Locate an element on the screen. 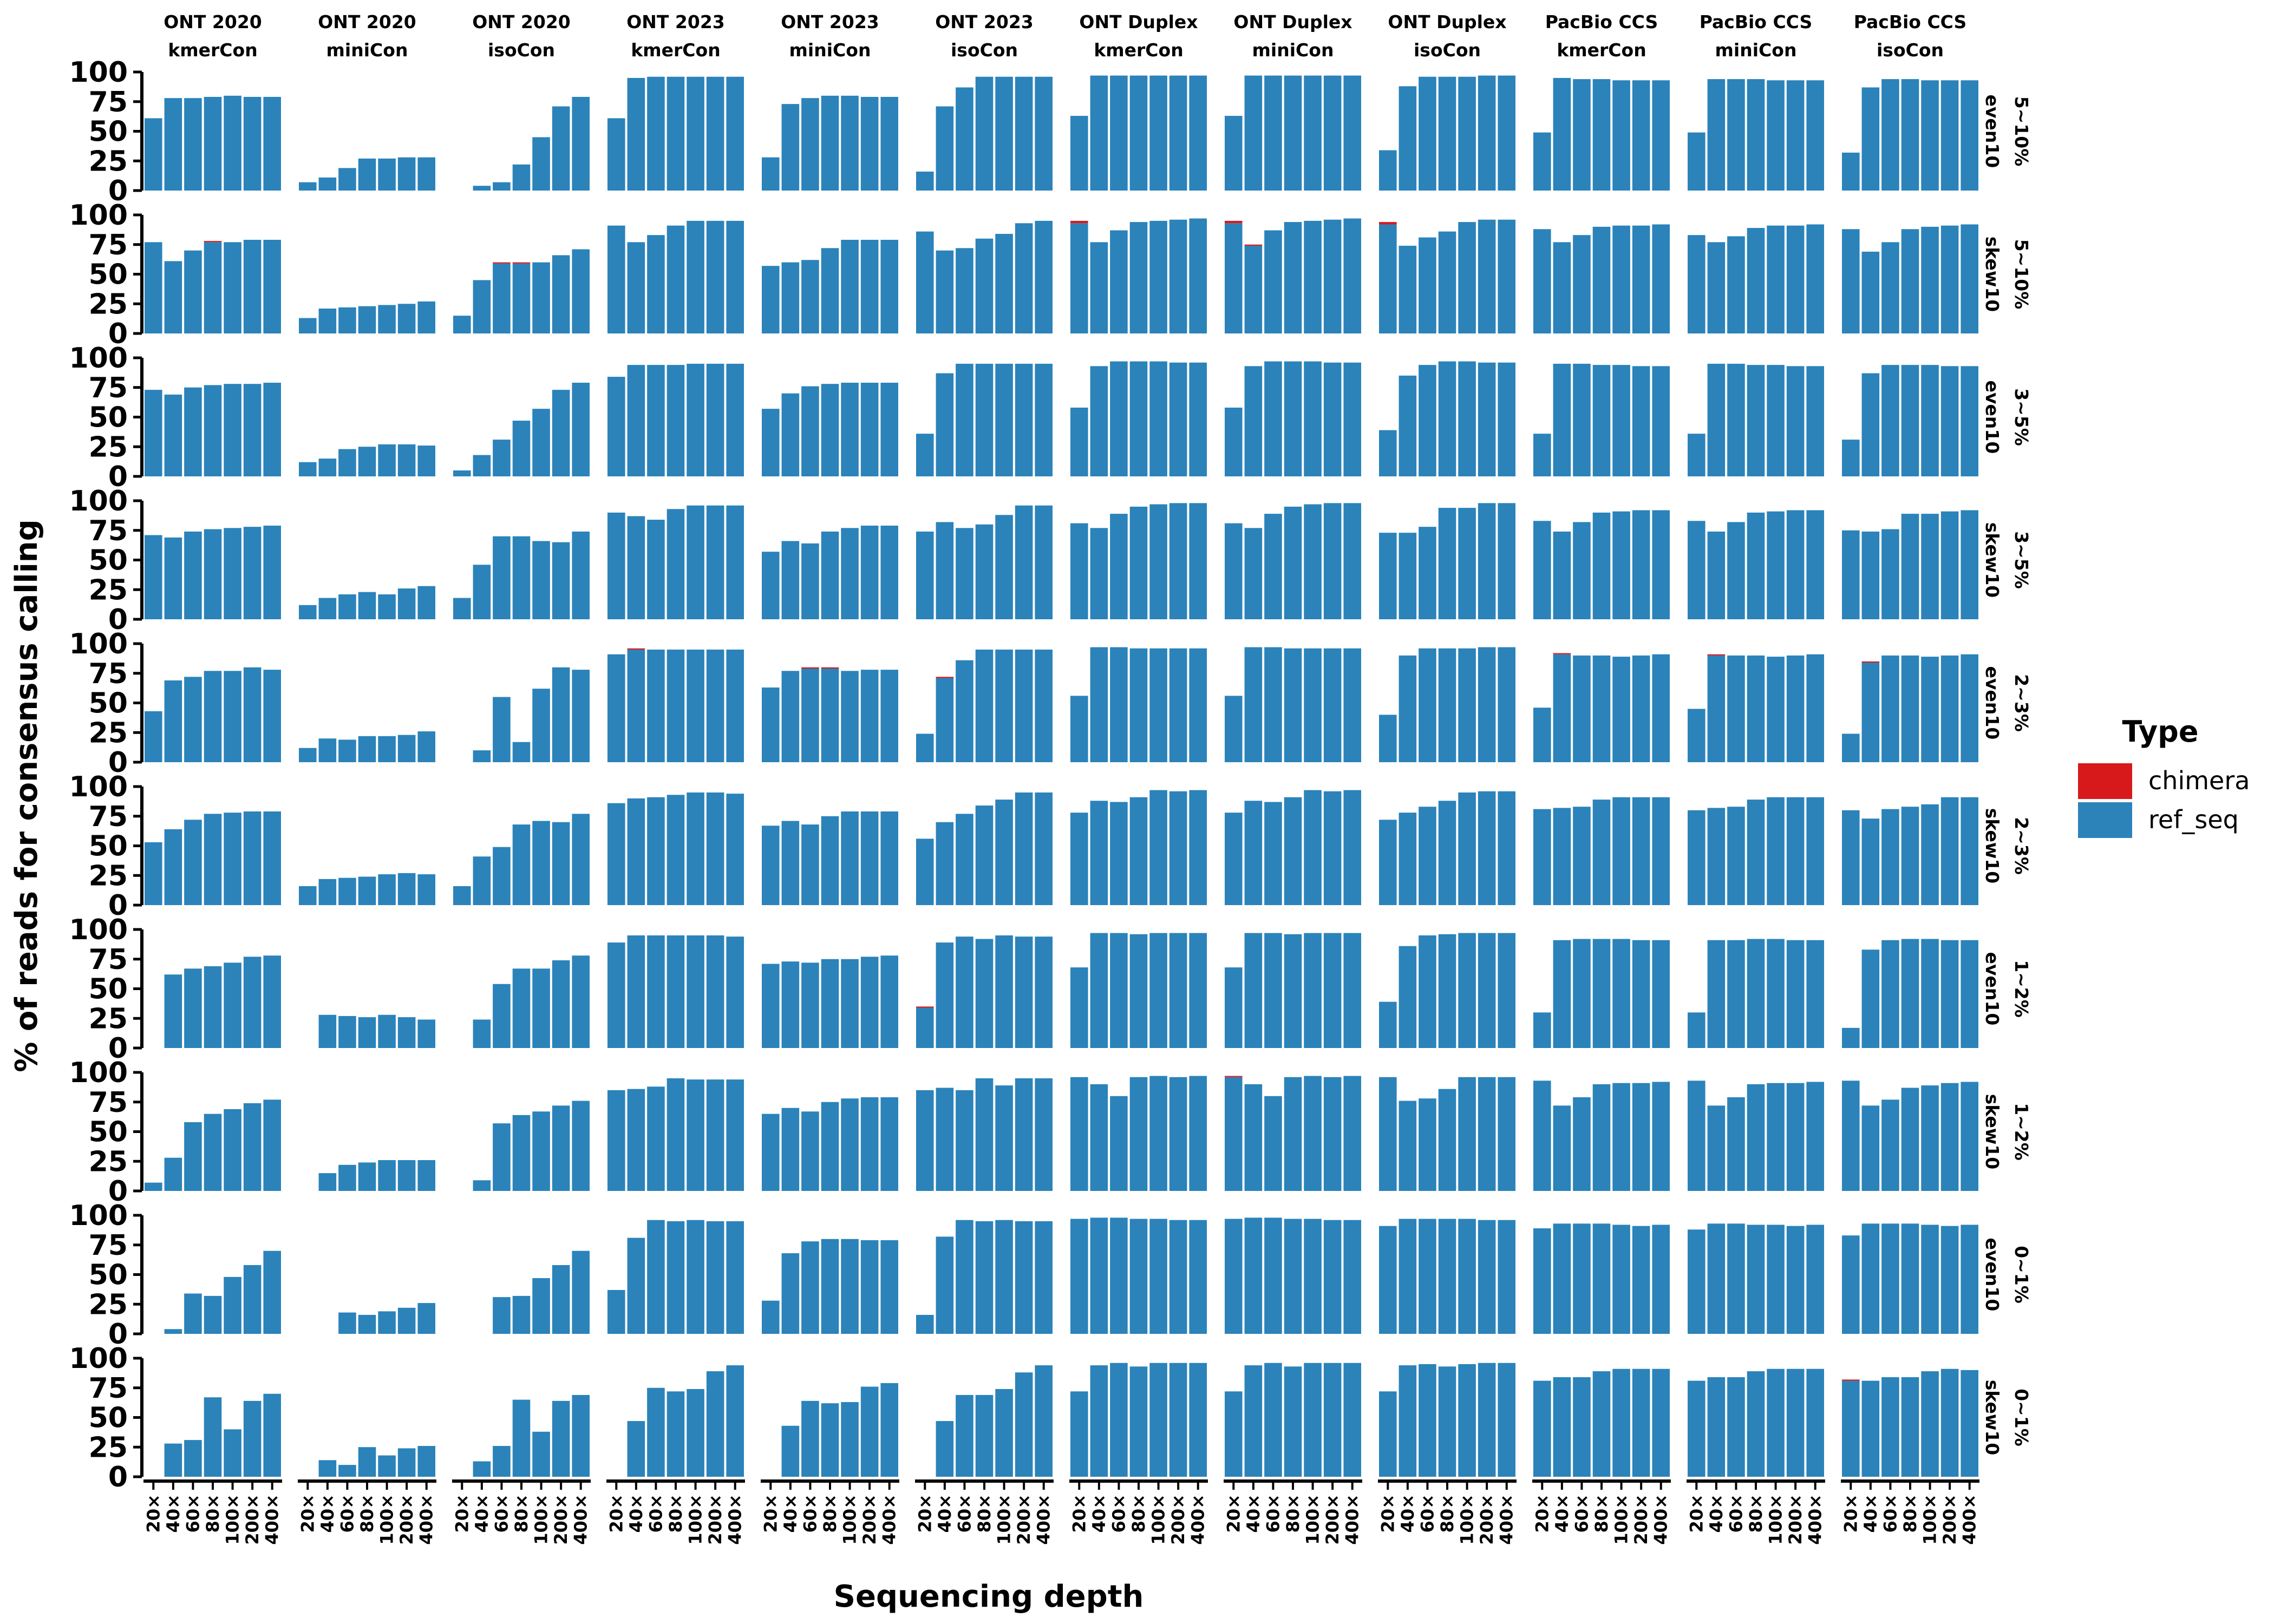 The width and height of the screenshot is (2274, 1624). row-label-line2: even10 is located at coordinates (1993, 131).